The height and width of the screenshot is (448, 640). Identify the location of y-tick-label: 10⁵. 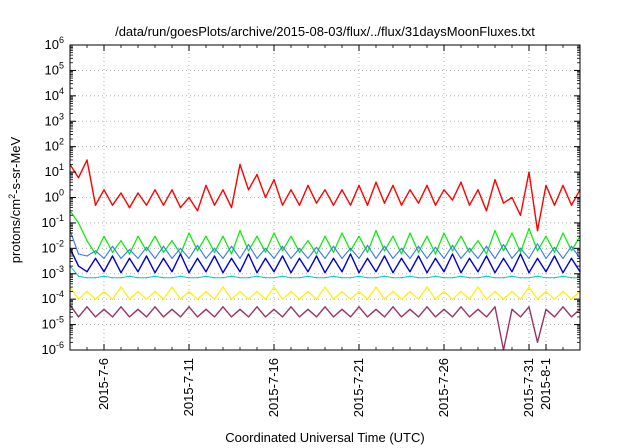
(54, 68).